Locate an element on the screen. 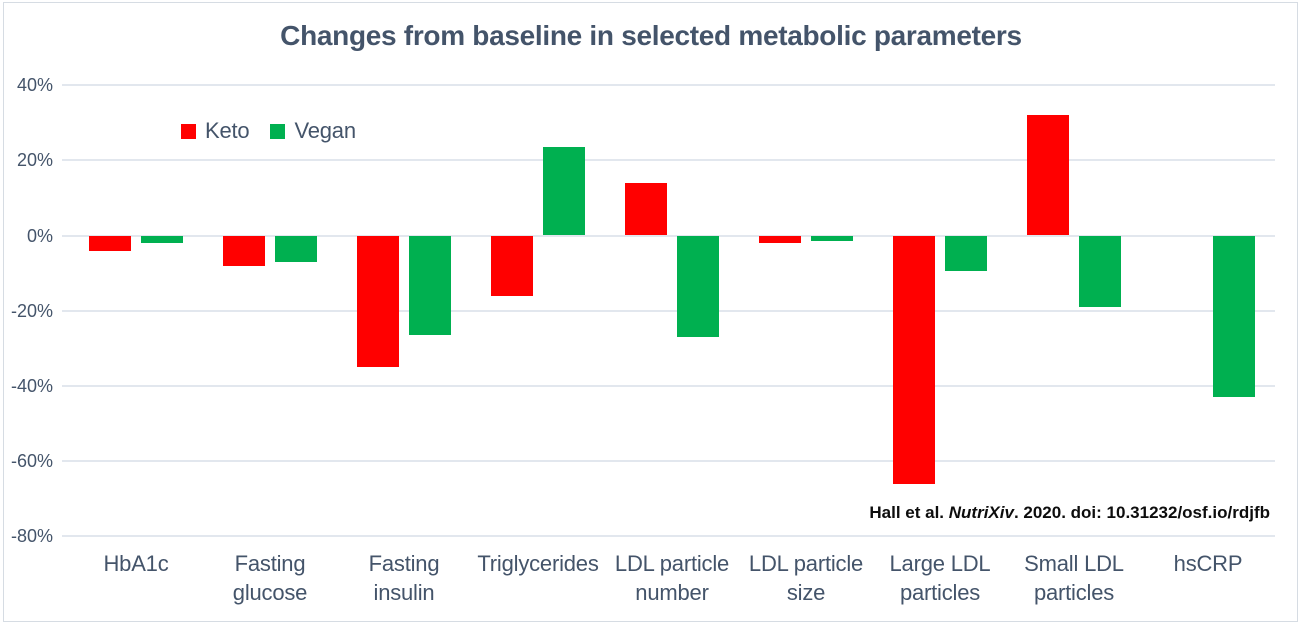 The height and width of the screenshot is (627, 1302). bar-vegan-triglycerides is located at coordinates (564, 191).